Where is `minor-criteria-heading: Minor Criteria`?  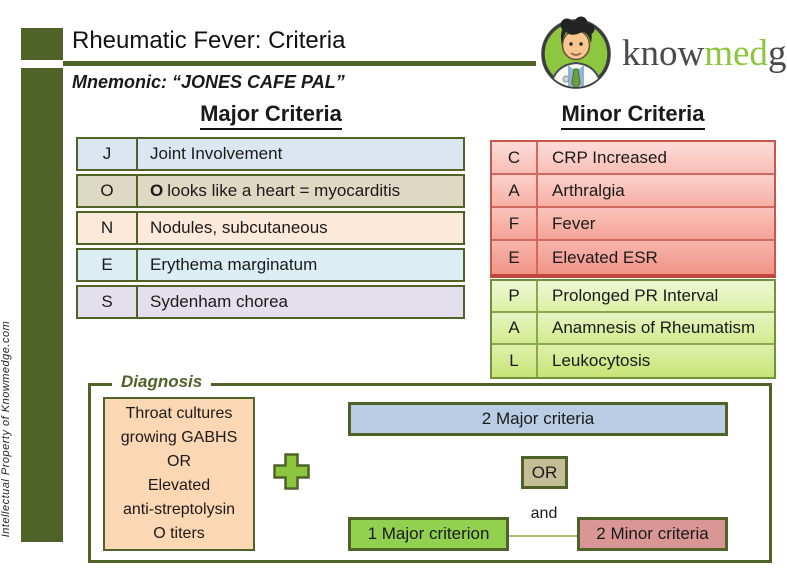
minor-criteria-heading: Minor Criteria is located at coordinates (633, 115).